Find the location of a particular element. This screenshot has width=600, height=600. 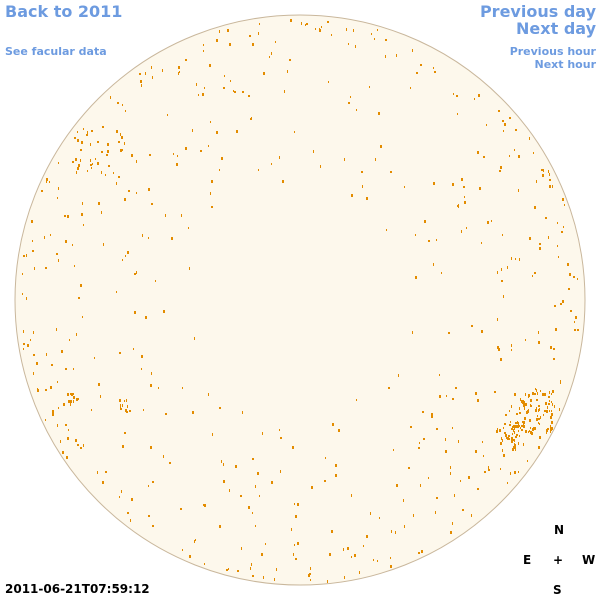

next-hour-link: Next hour is located at coordinates (565, 64).